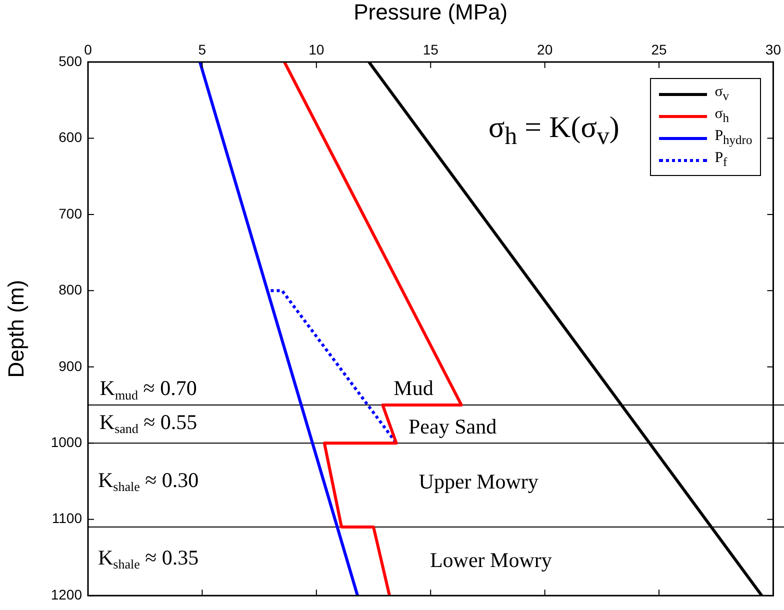  I want to click on y-tick-label: 800, so click(70, 290).